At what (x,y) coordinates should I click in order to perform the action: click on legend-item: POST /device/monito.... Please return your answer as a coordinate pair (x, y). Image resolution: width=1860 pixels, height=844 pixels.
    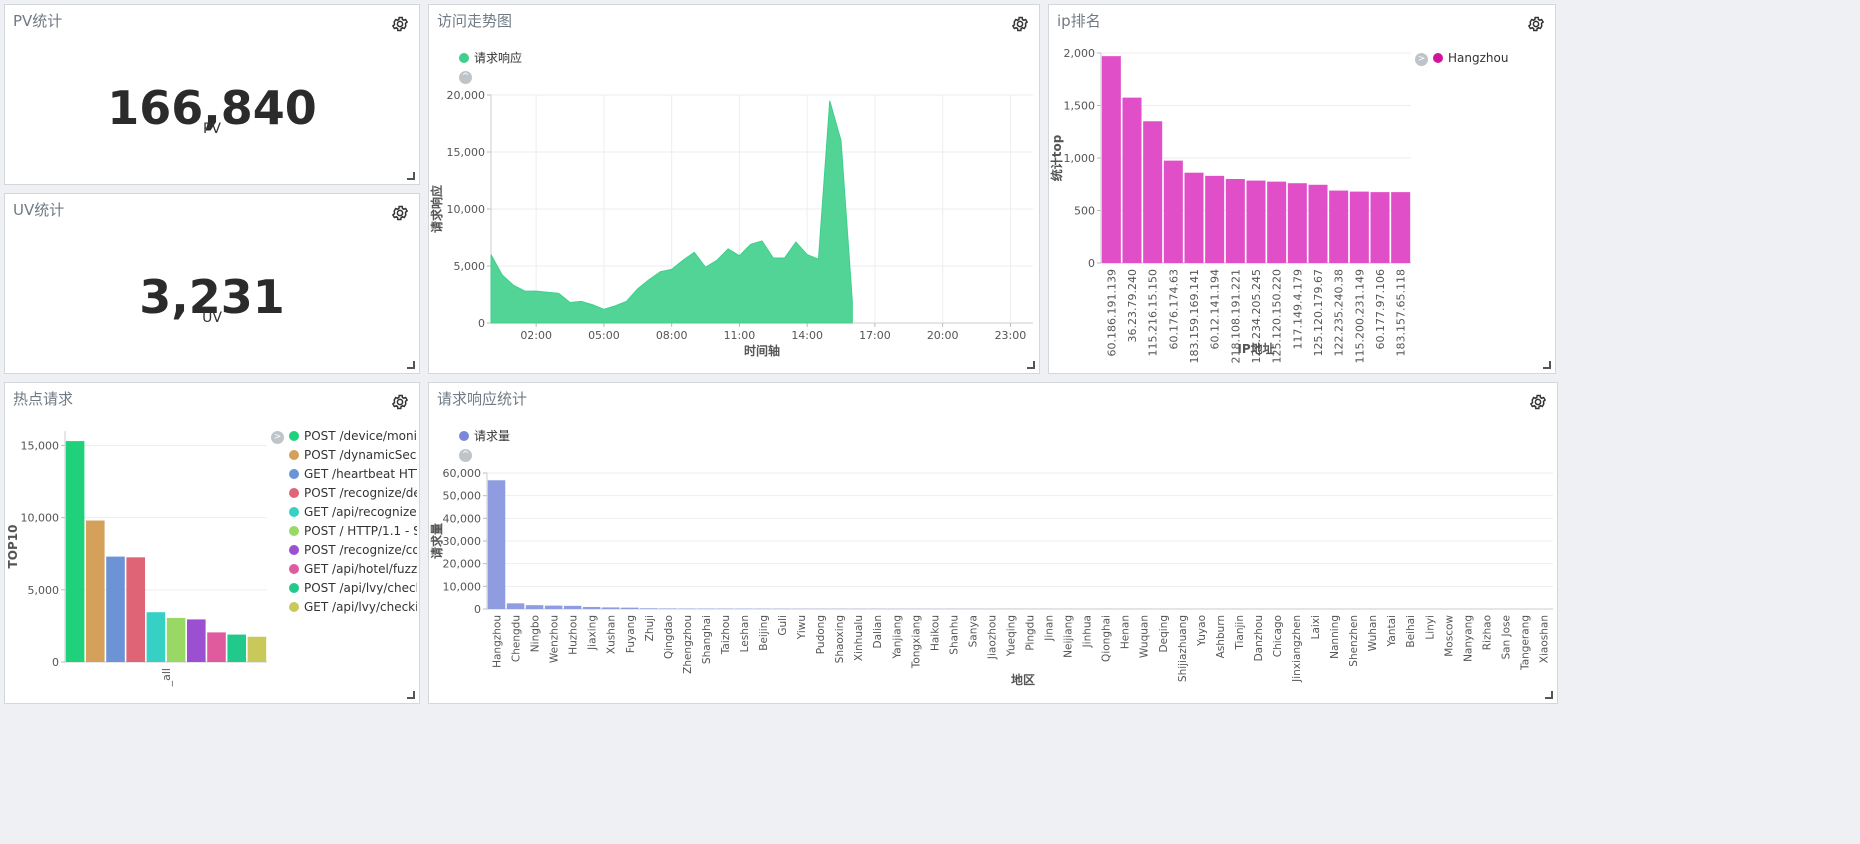
    Looking at the image, I should click on (353, 435).